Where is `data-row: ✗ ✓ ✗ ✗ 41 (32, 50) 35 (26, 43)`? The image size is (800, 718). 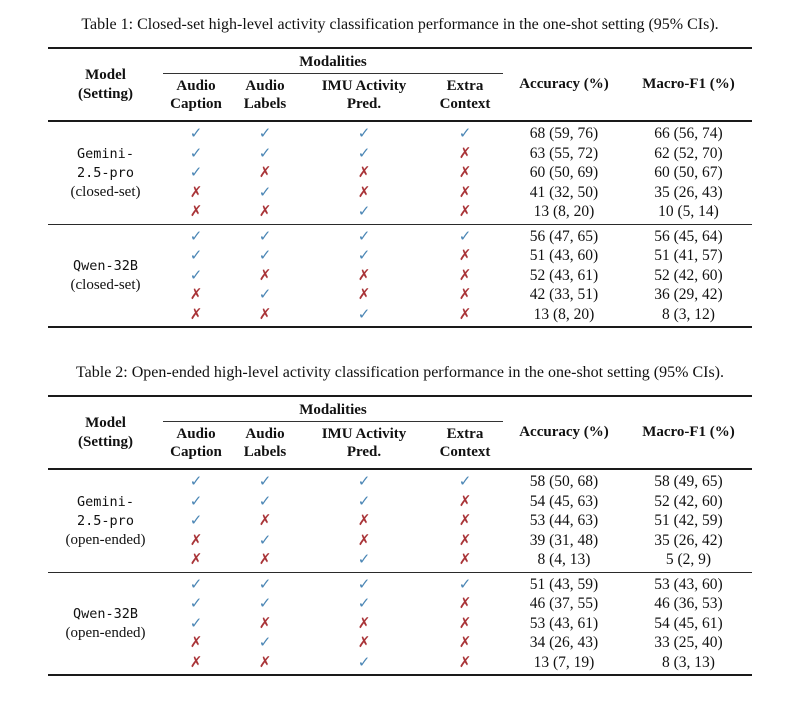 data-row: ✗ ✓ ✗ ✗ 41 (32, 50) 35 (26, 43) is located at coordinates (400, 193).